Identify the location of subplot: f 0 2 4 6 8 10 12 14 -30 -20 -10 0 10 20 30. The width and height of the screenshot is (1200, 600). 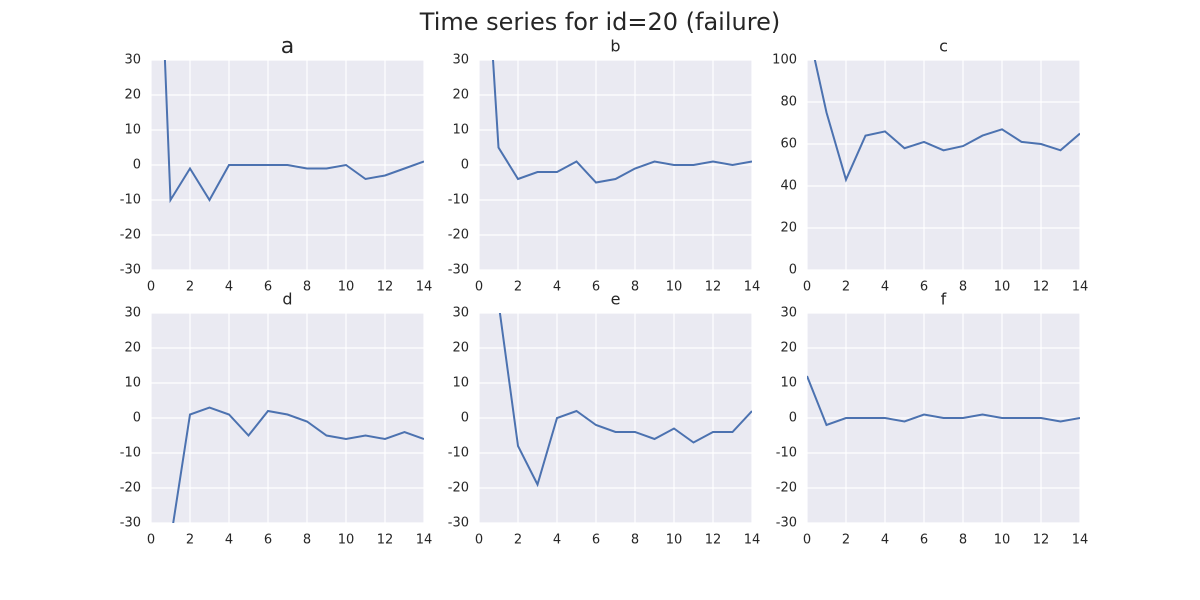
(932, 419).